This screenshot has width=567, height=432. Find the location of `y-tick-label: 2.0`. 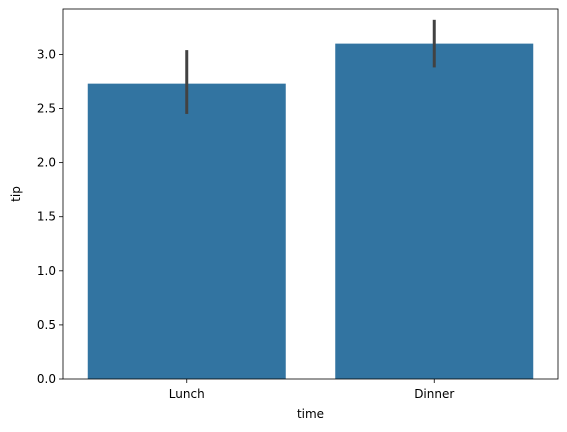

y-tick-label: 2.0 is located at coordinates (46, 163).